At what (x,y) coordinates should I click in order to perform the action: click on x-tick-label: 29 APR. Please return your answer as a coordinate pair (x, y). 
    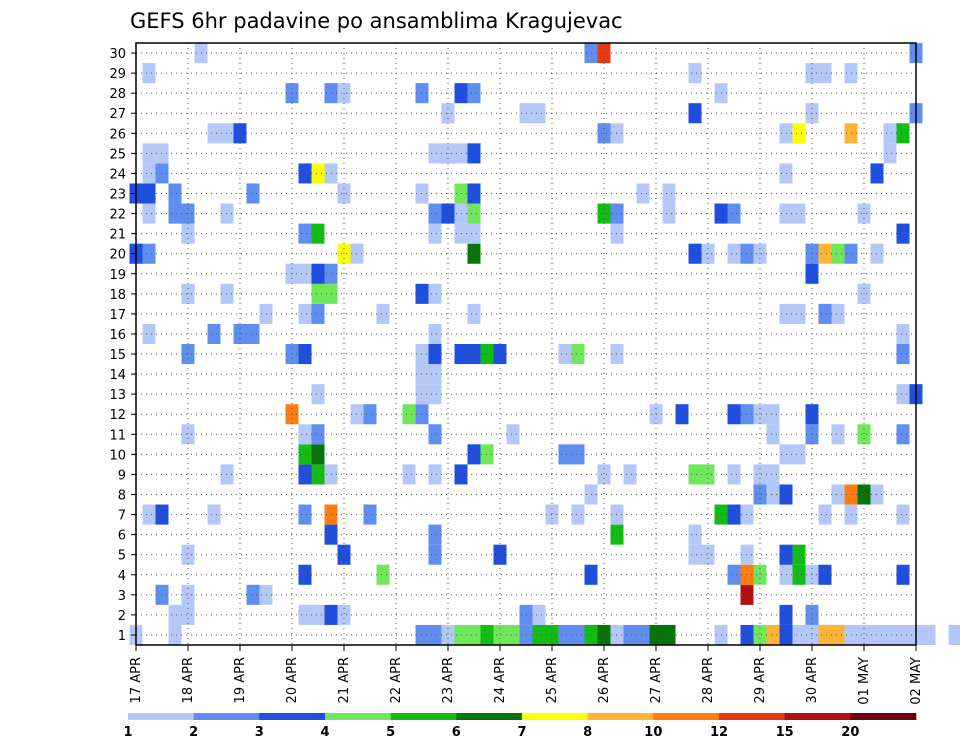
    Looking at the image, I should click on (760, 680).